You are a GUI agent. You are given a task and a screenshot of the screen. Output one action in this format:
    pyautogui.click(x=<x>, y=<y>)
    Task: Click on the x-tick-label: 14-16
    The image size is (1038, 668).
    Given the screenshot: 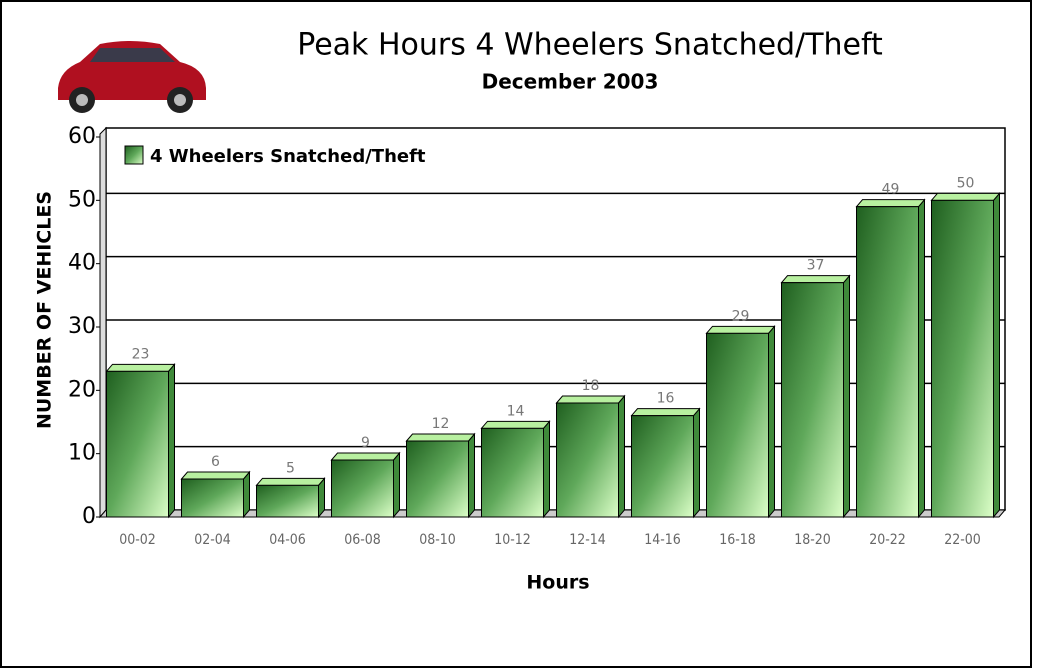 What is the action you would take?
    pyautogui.click(x=662, y=540)
    